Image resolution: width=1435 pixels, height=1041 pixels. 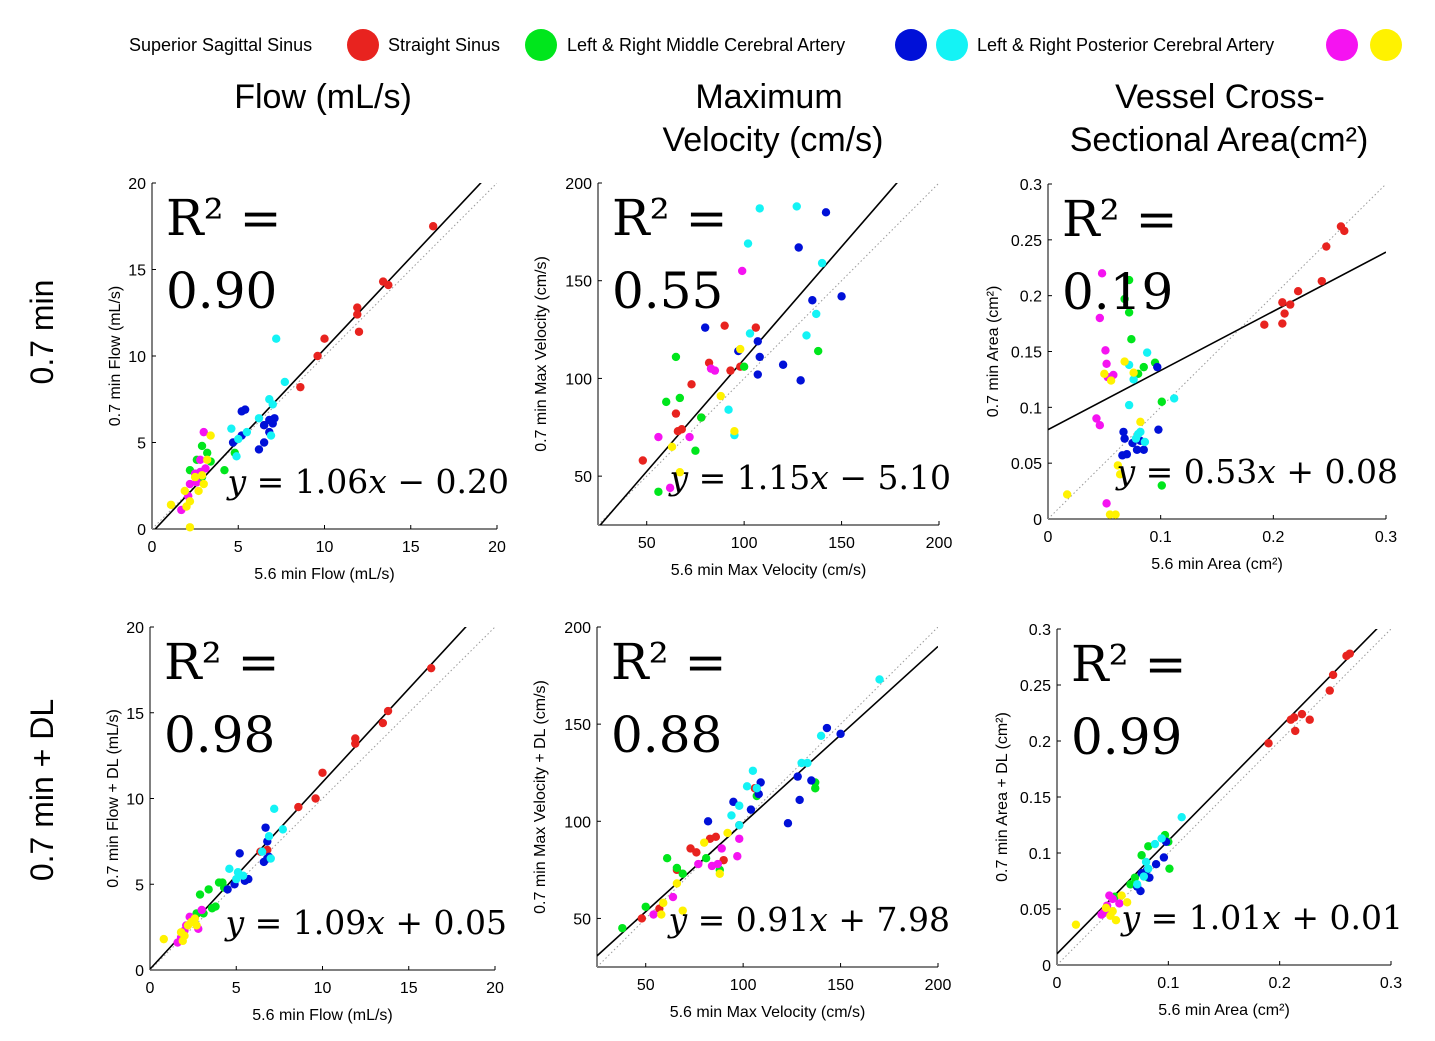 I want to click on legend-label-pca: Left & Right Posterior Cerebral Artery, so click(x=1125, y=45).